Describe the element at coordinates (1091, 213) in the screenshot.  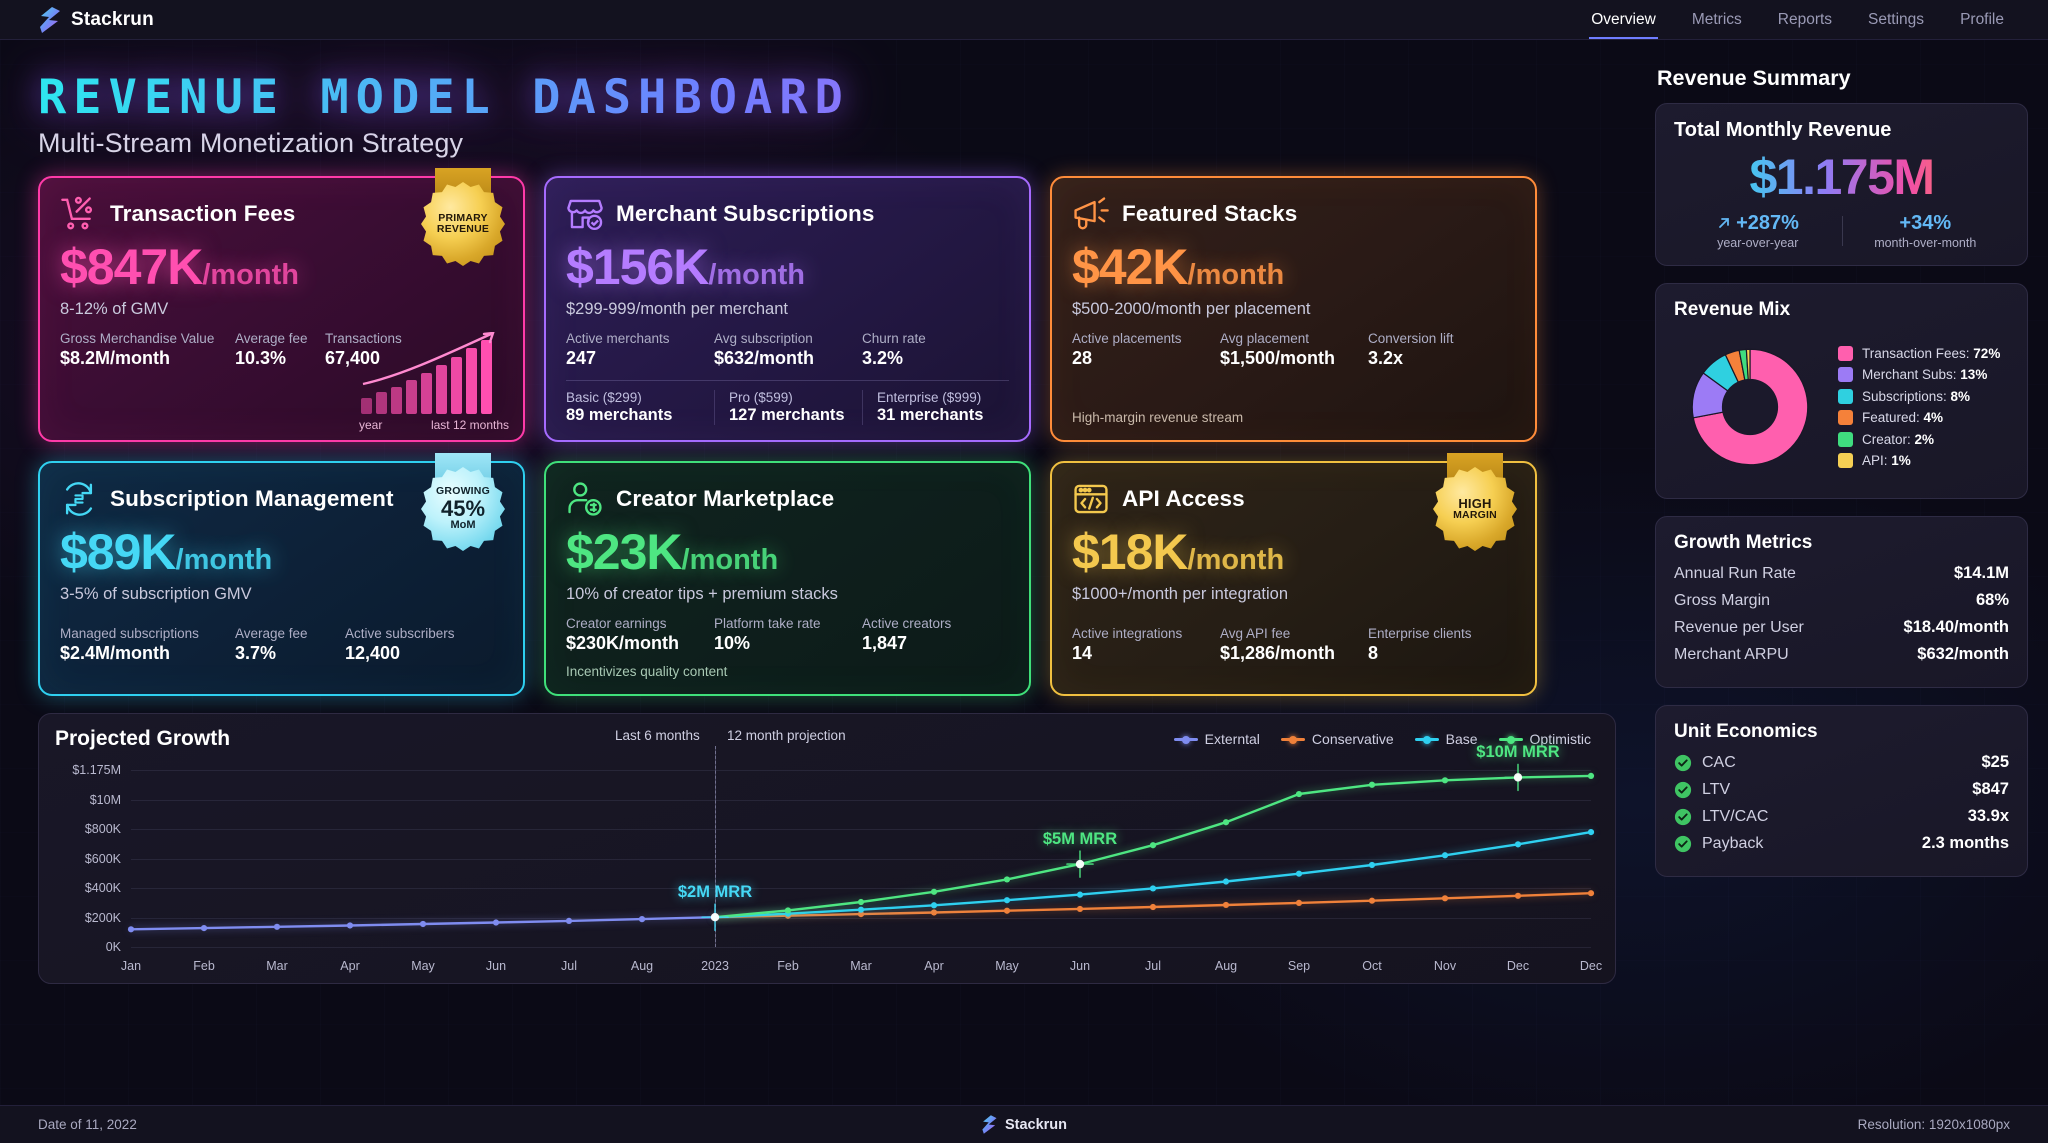
I see `megaphone-icon` at that location.